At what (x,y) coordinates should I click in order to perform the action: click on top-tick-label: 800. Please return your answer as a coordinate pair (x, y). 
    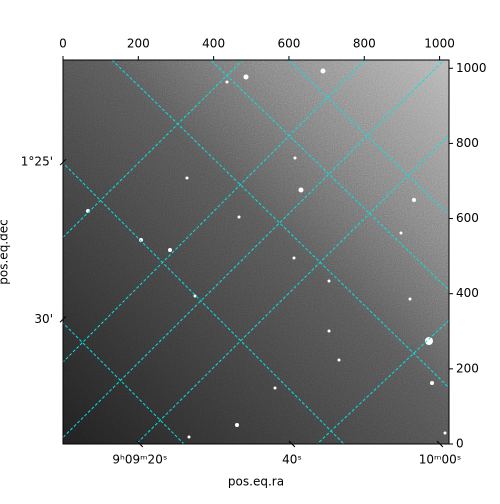
    Looking at the image, I should click on (364, 44).